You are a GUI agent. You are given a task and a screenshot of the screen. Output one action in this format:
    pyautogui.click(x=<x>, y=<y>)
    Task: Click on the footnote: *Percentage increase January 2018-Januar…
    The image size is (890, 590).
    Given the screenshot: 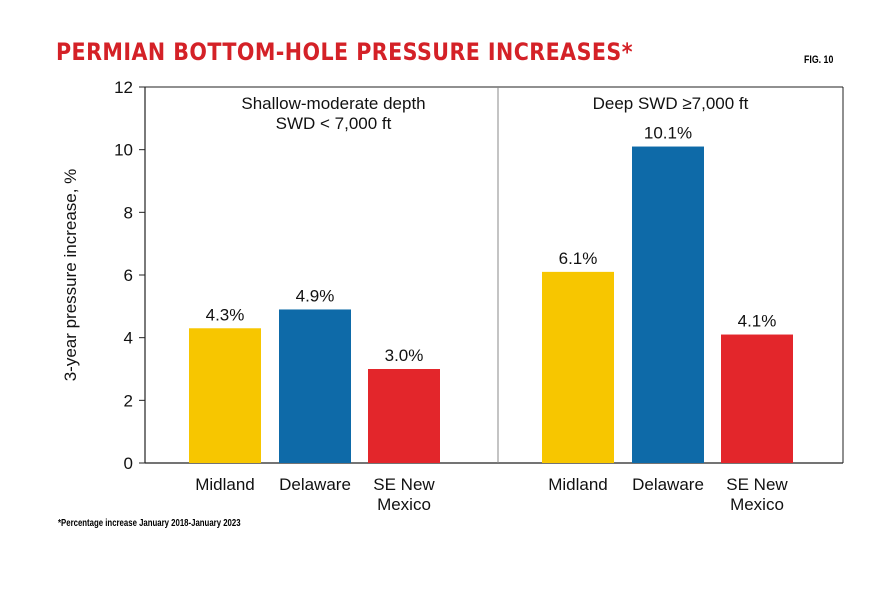 What is the action you would take?
    pyautogui.click(x=149, y=523)
    